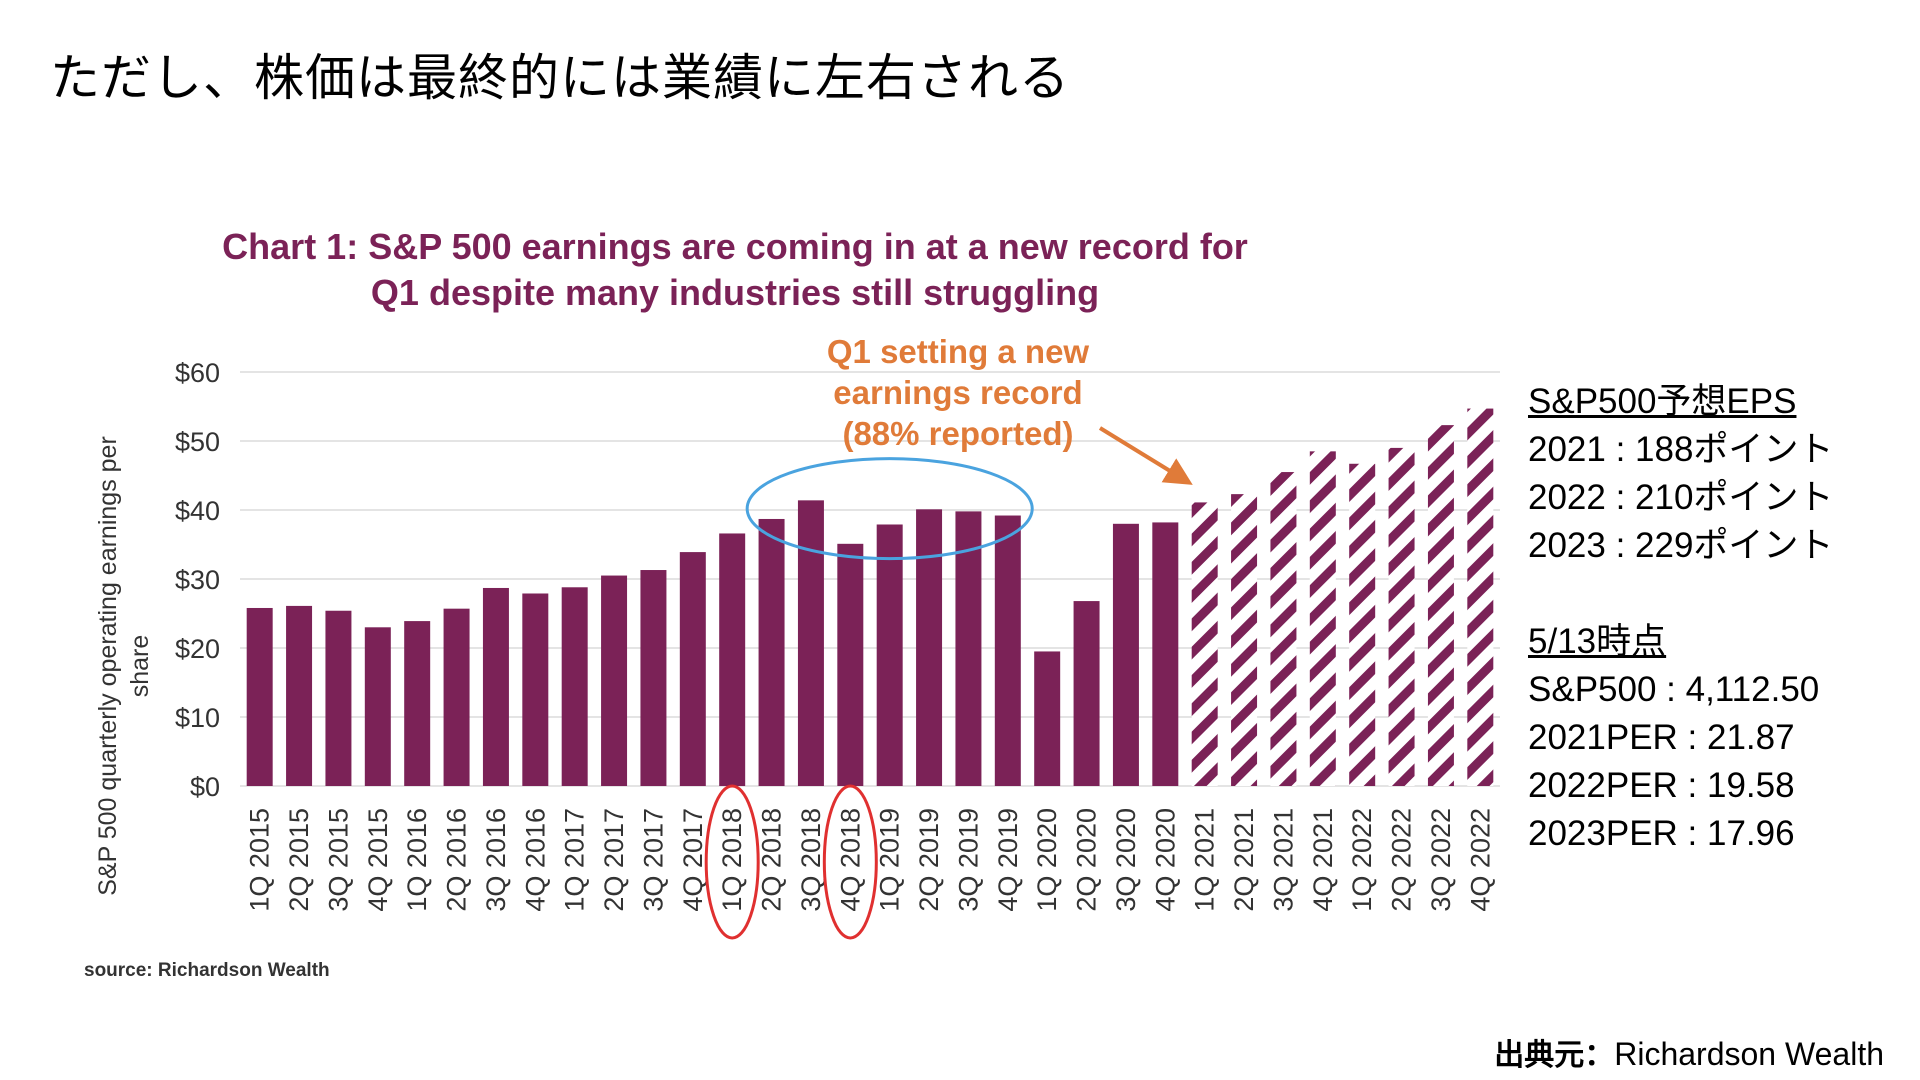  Describe the element at coordinates (1205, 860) in the screenshot. I see `x-tick-label: 1Q 2021` at that location.